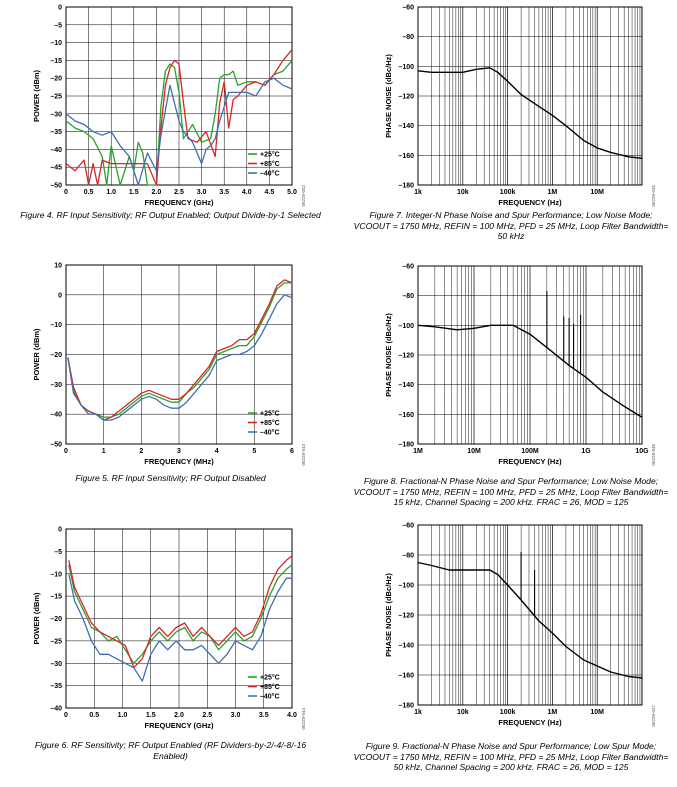  I want to click on figure-code: 06228-046, so click(653, 455).